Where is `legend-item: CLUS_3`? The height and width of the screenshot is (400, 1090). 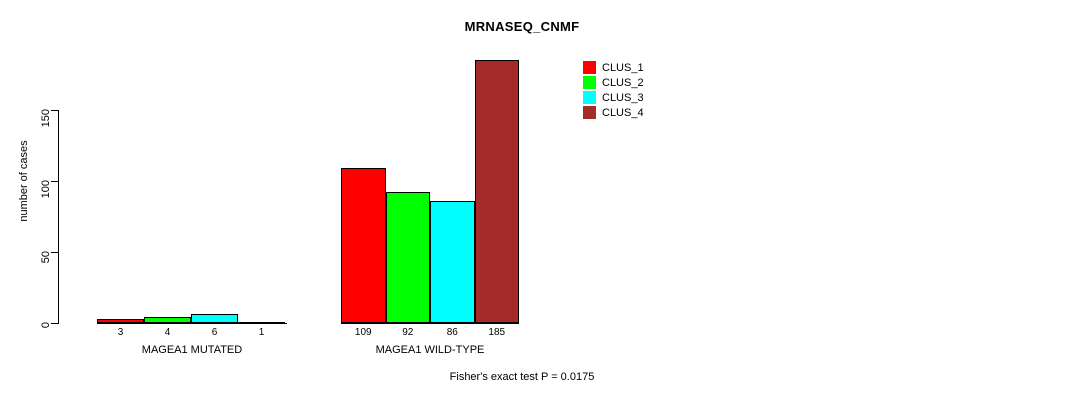
legend-item: CLUS_3 is located at coordinates (613, 97).